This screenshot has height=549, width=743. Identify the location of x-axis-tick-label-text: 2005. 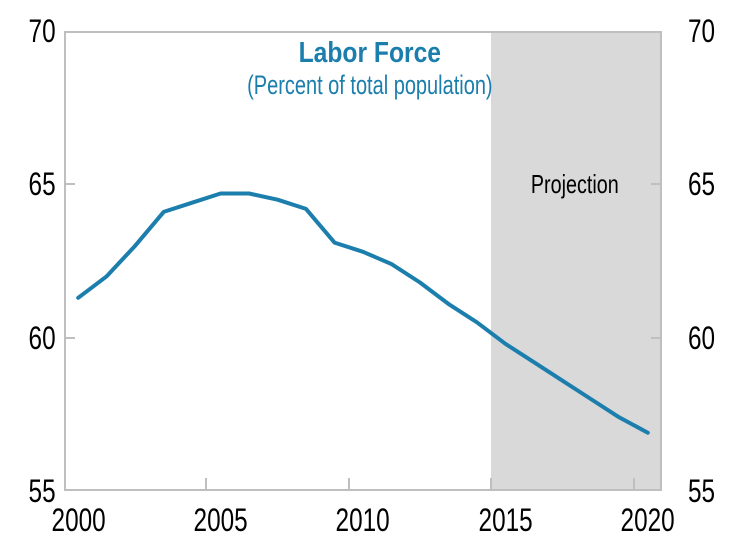
(220, 520).